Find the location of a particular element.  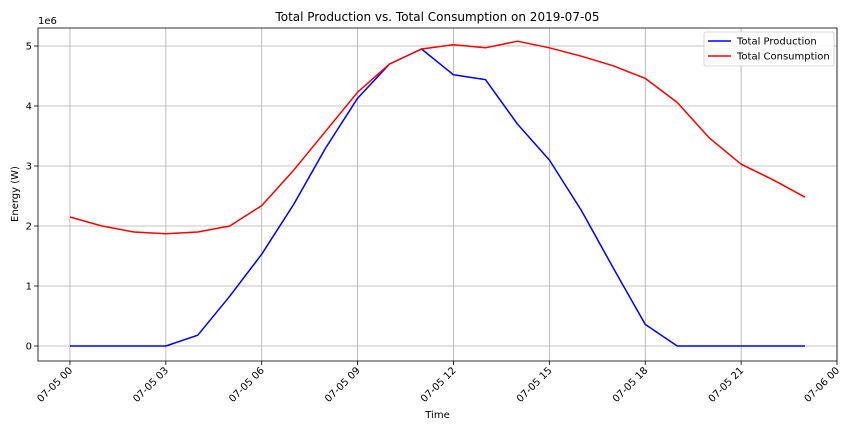

x-tick-label: 07-05 09 is located at coordinates (343, 385).